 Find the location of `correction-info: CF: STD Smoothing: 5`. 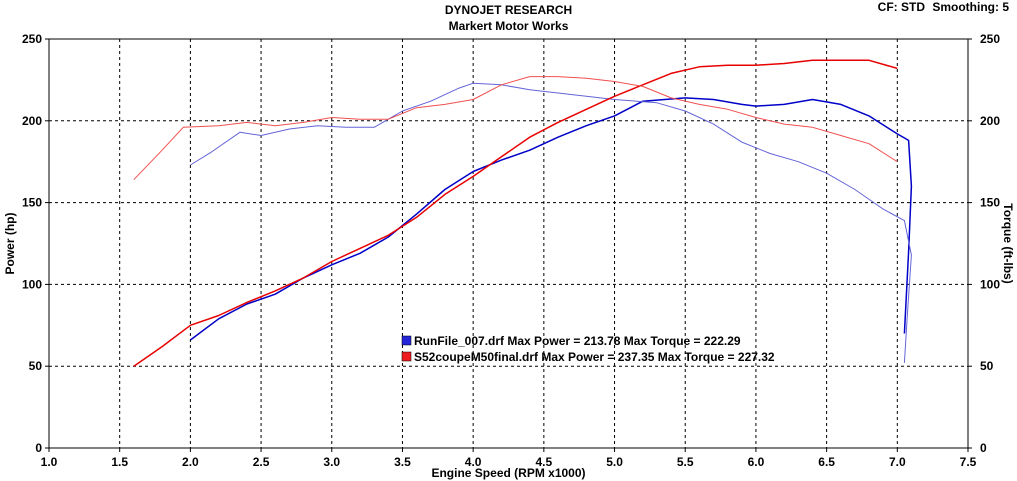

correction-info: CF: STD Smoothing: 5 is located at coordinates (941, 7).